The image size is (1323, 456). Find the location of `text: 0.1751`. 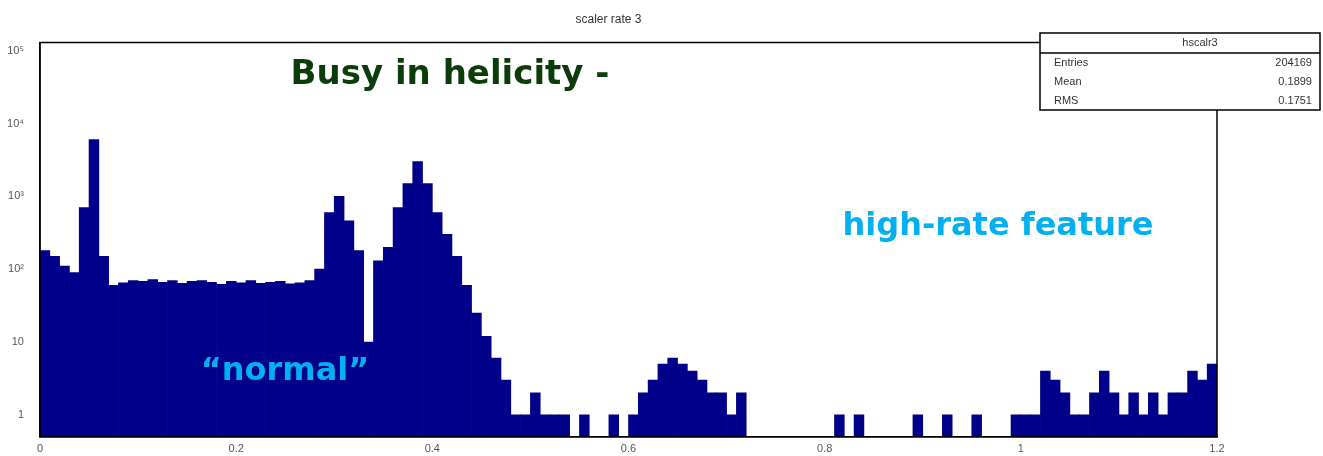

text: 0.1751 is located at coordinates (1295, 100).